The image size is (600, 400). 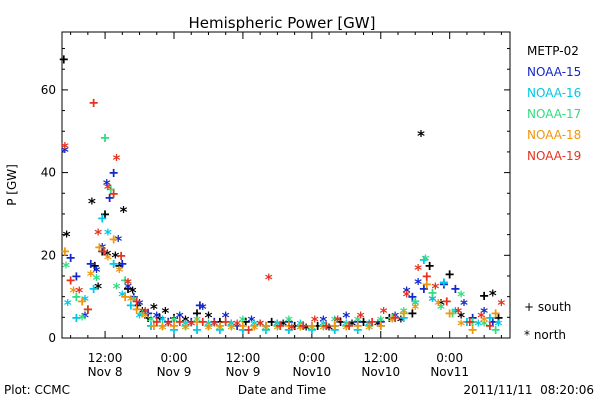 What do you see at coordinates (553, 51) in the screenshot?
I see `legend-entry: METP-02` at bounding box center [553, 51].